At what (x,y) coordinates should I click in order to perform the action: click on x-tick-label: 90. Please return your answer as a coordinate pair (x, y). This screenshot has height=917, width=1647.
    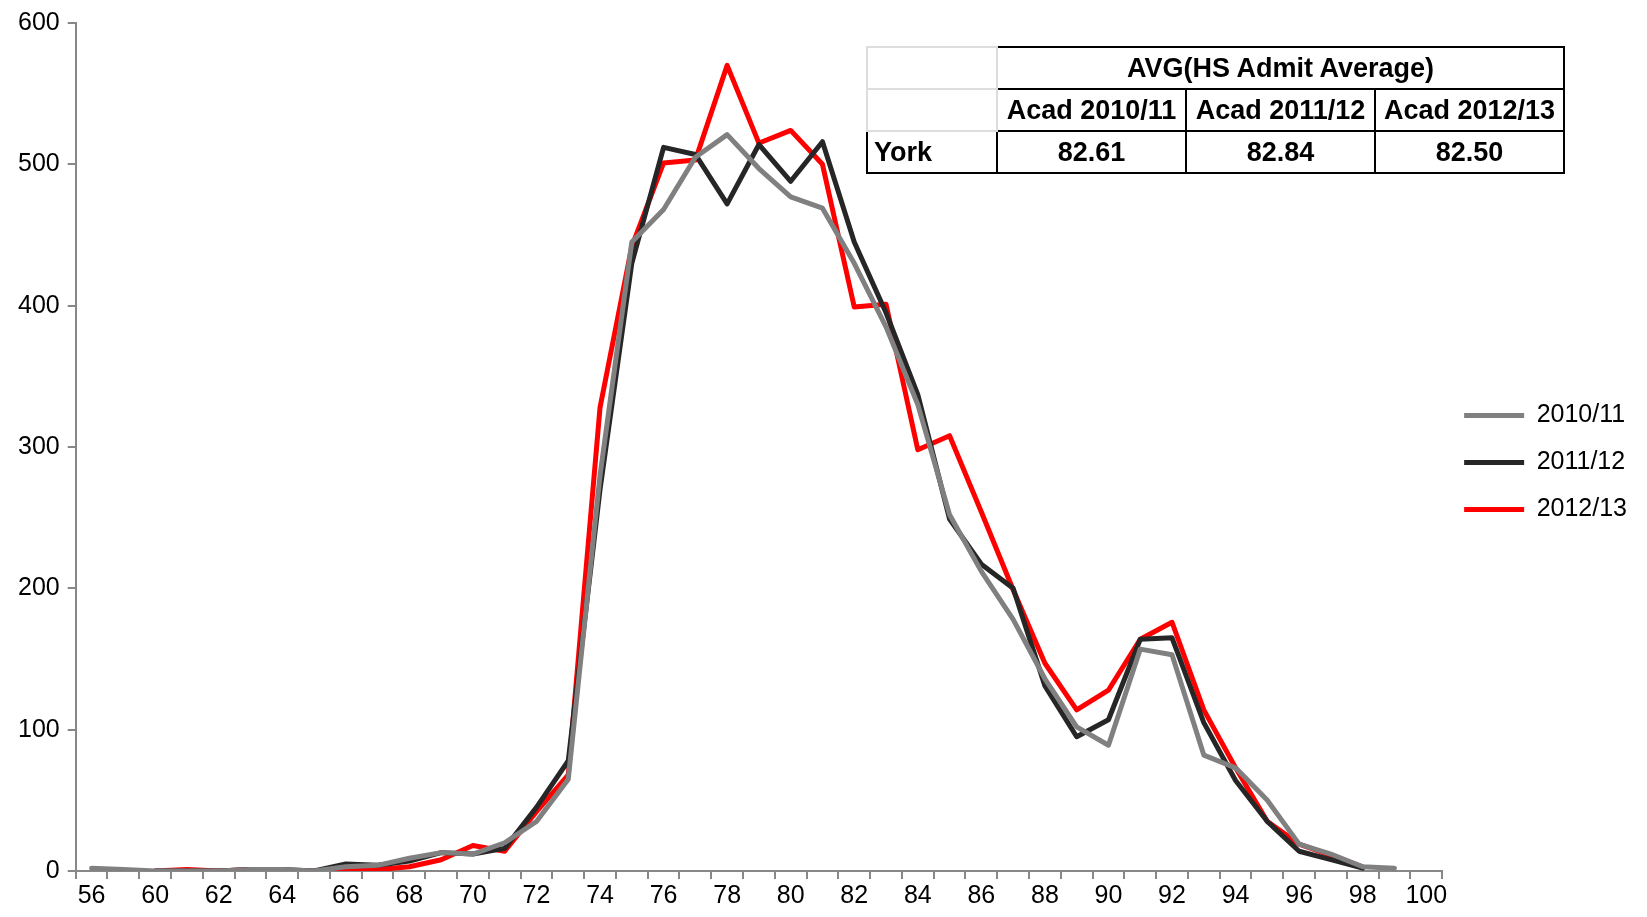
    Looking at the image, I should click on (1108, 893).